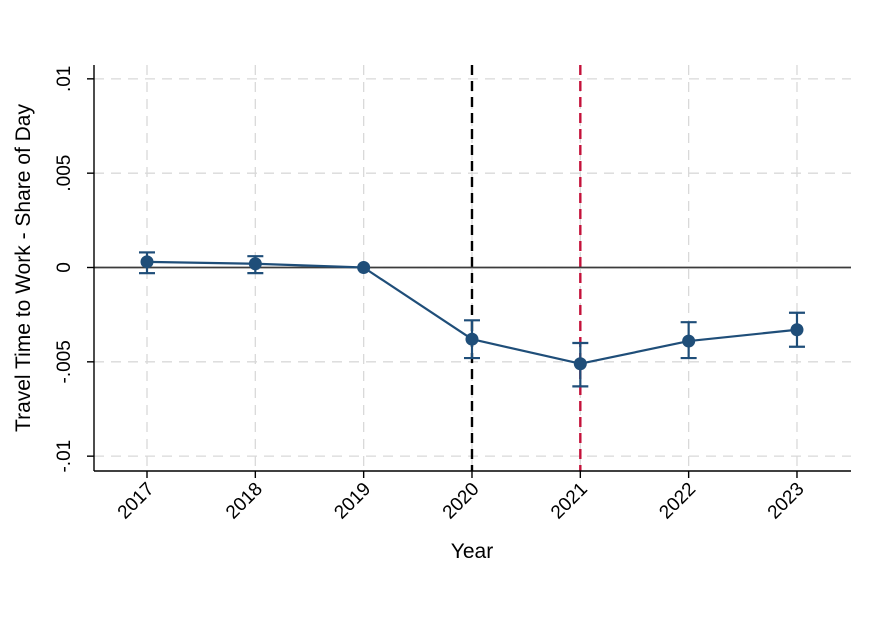 This screenshot has width=874, height=636. What do you see at coordinates (64, 456) in the screenshot?
I see `y-tick-label: -.01` at bounding box center [64, 456].